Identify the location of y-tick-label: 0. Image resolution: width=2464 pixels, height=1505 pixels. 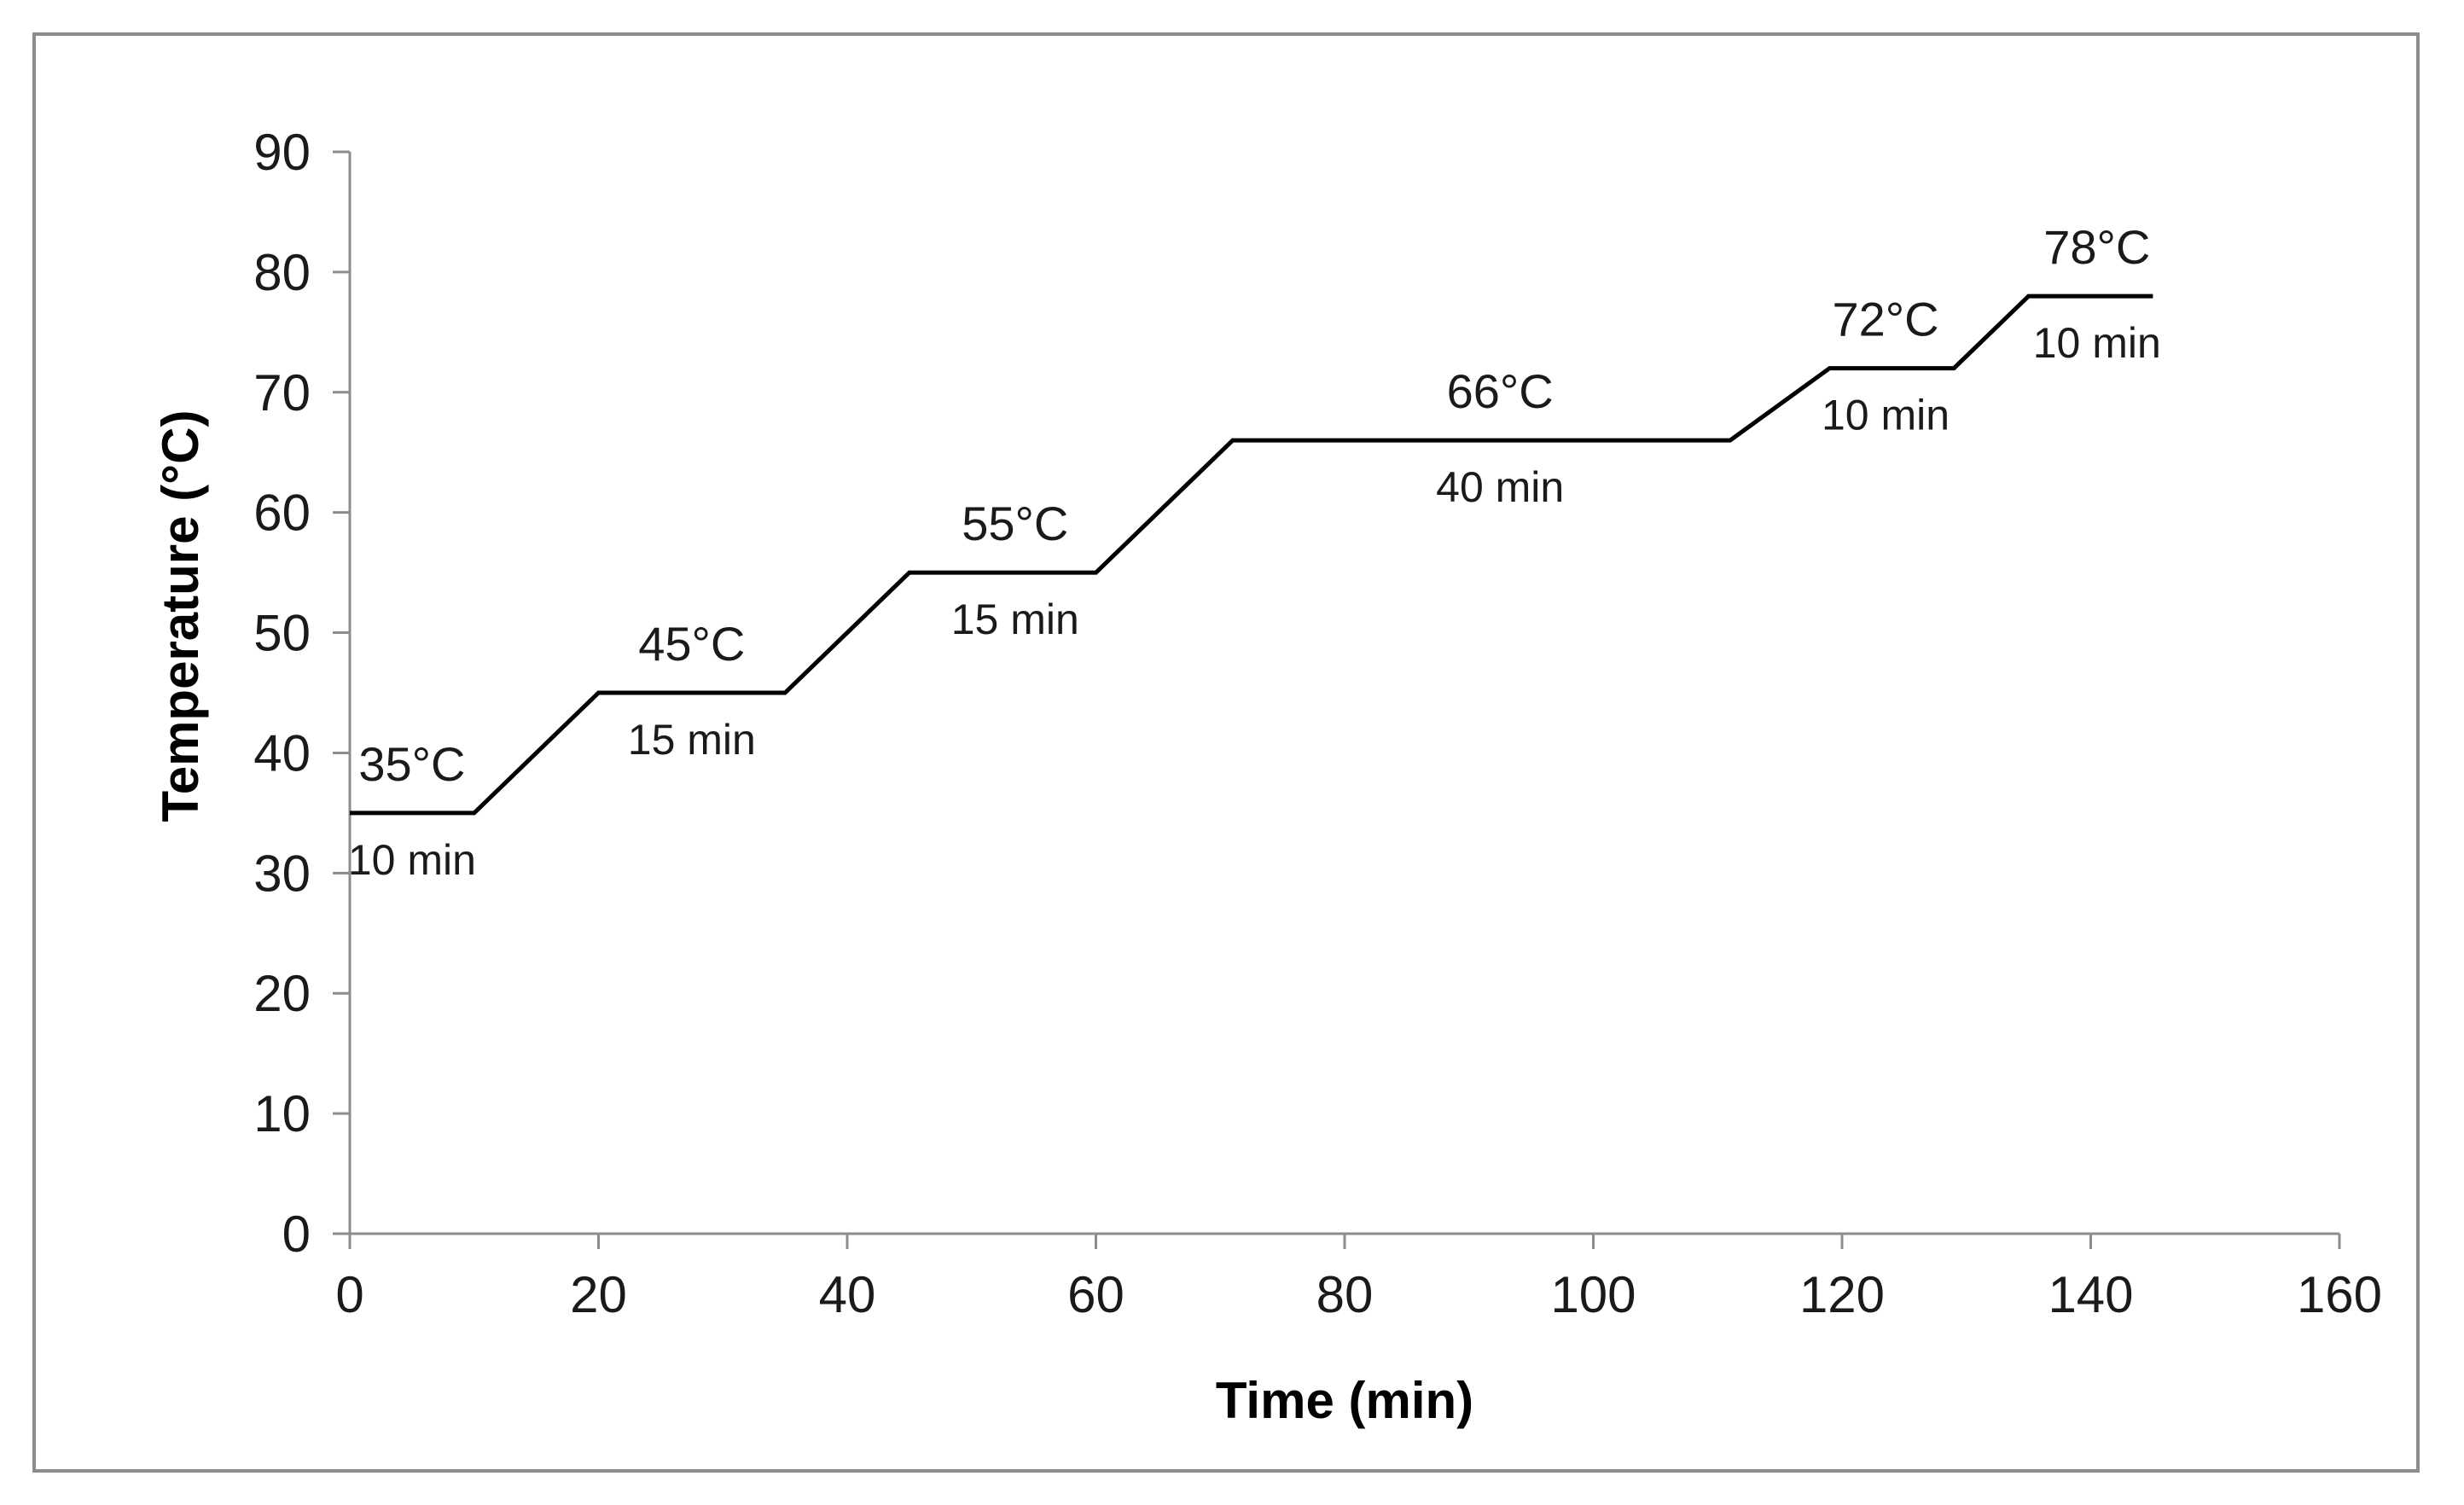
(296, 1234).